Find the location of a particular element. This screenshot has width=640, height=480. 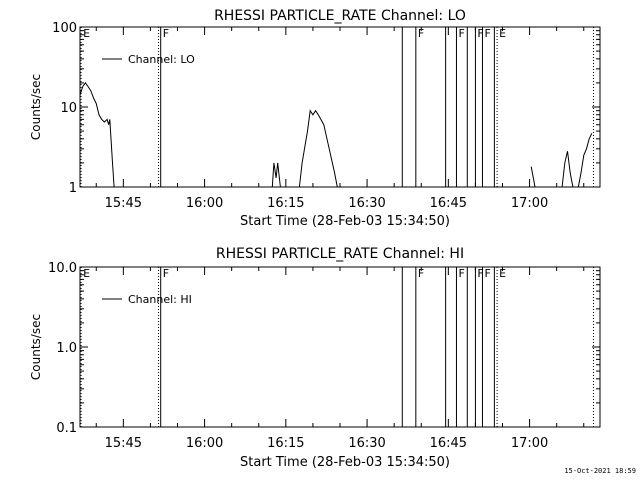

chart-1-legend-label: Channel: LO is located at coordinates (161, 59).